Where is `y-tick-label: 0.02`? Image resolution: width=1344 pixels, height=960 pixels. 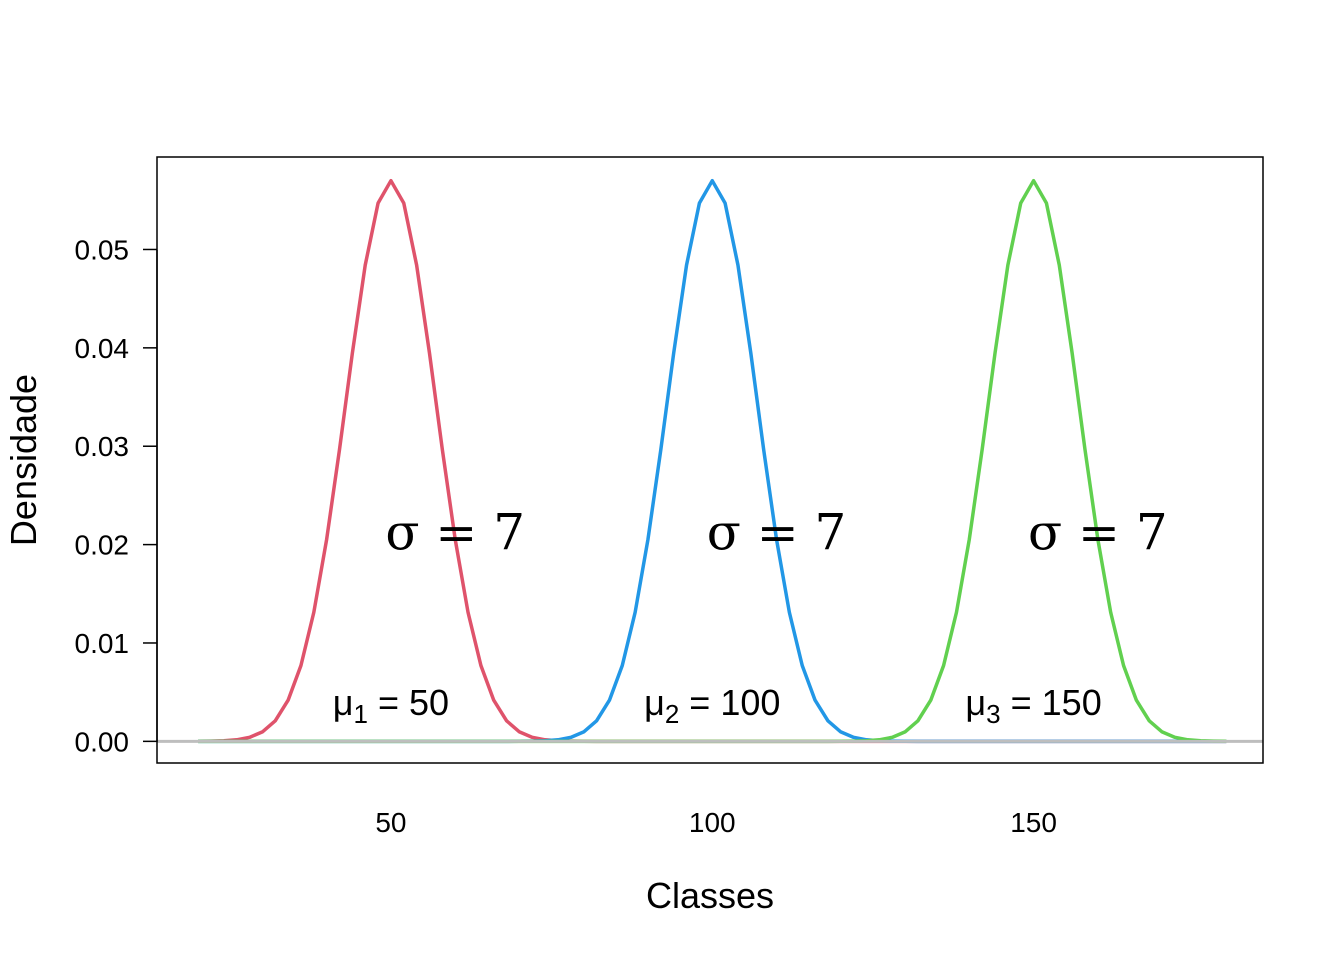
y-tick-label: 0.02 is located at coordinates (102, 545).